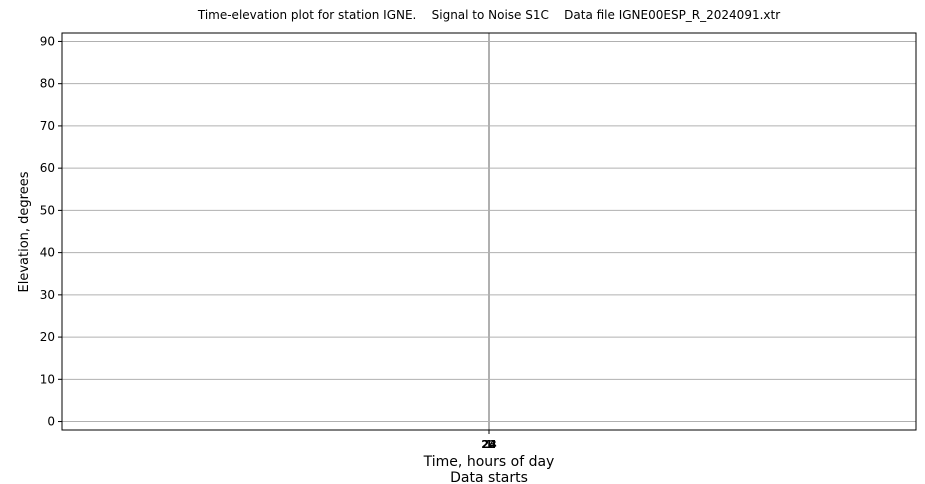  Describe the element at coordinates (47, 295) in the screenshot. I see `y-tick-label: 30` at that location.